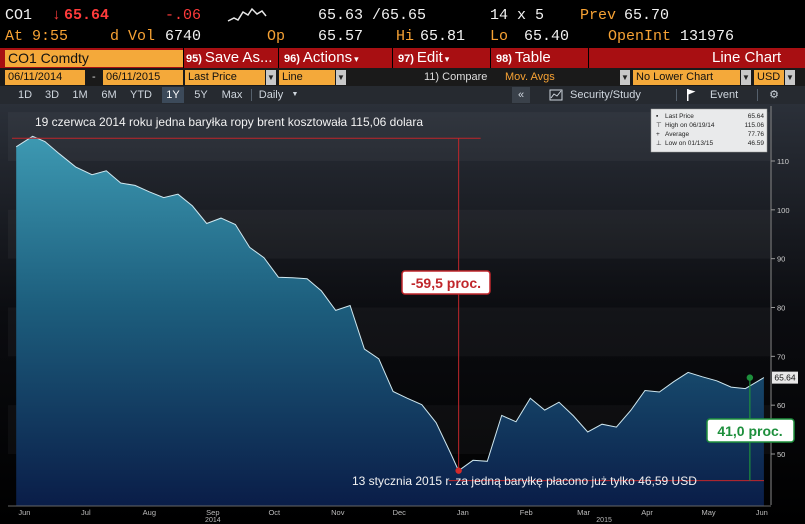  I want to click on actions-menu: 96) Actions ▾, so click(321, 58).